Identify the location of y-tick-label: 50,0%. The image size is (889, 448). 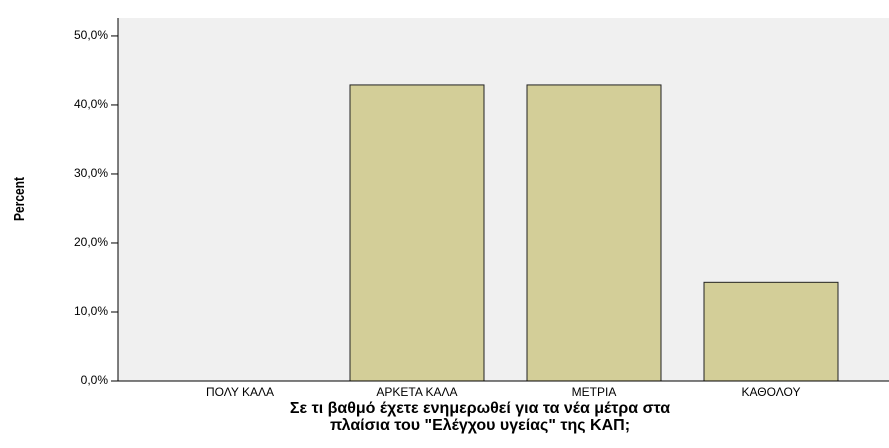
(91, 35).